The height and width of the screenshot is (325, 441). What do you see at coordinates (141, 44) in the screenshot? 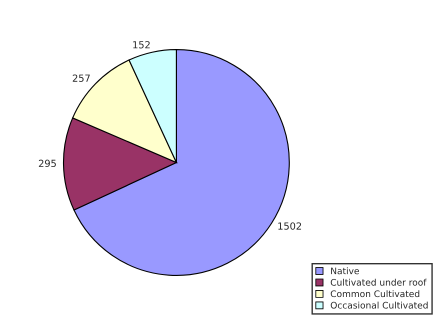
I see `data-label: 152` at bounding box center [141, 44].